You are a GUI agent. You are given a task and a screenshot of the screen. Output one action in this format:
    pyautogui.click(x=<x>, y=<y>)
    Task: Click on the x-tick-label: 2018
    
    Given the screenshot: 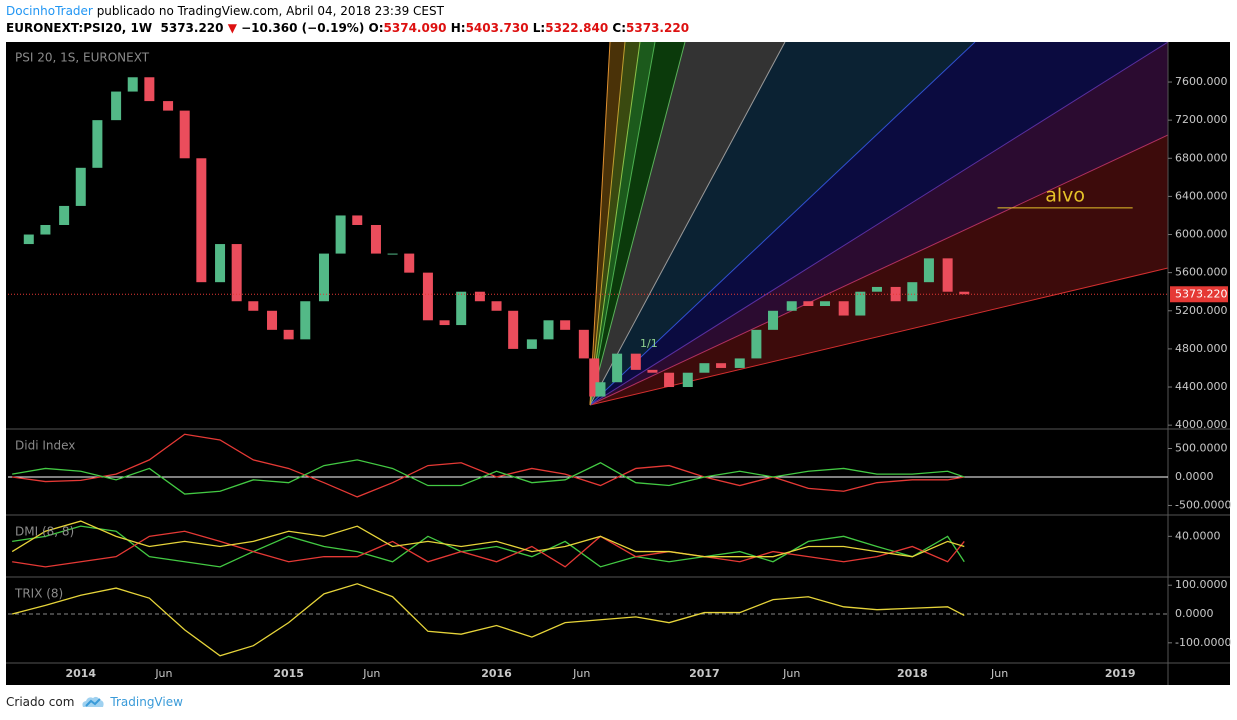 What is the action you would take?
    pyautogui.click(x=912, y=673)
    